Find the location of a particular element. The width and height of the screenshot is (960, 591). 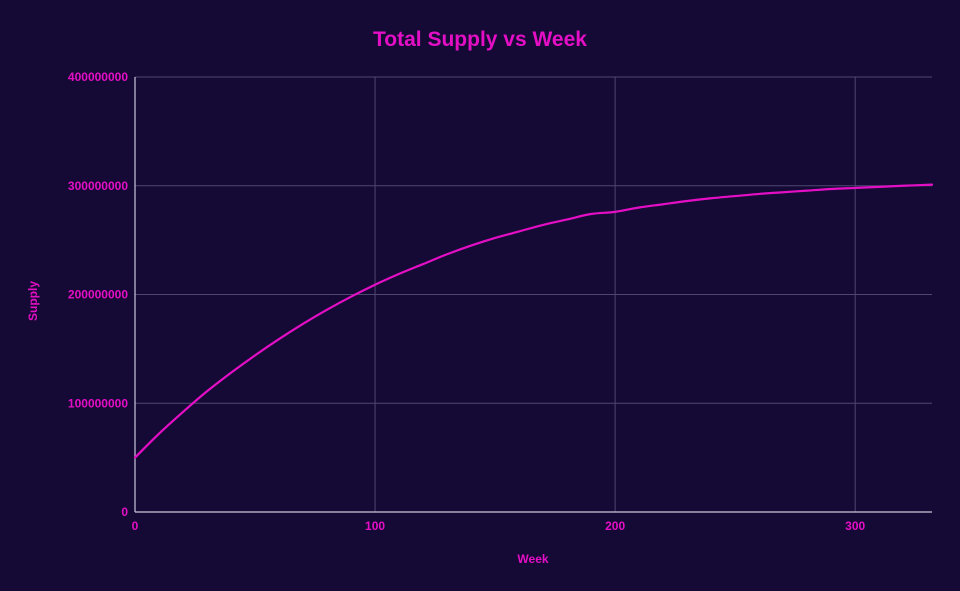

y-tick-label: 100000000 is located at coordinates (98, 403).